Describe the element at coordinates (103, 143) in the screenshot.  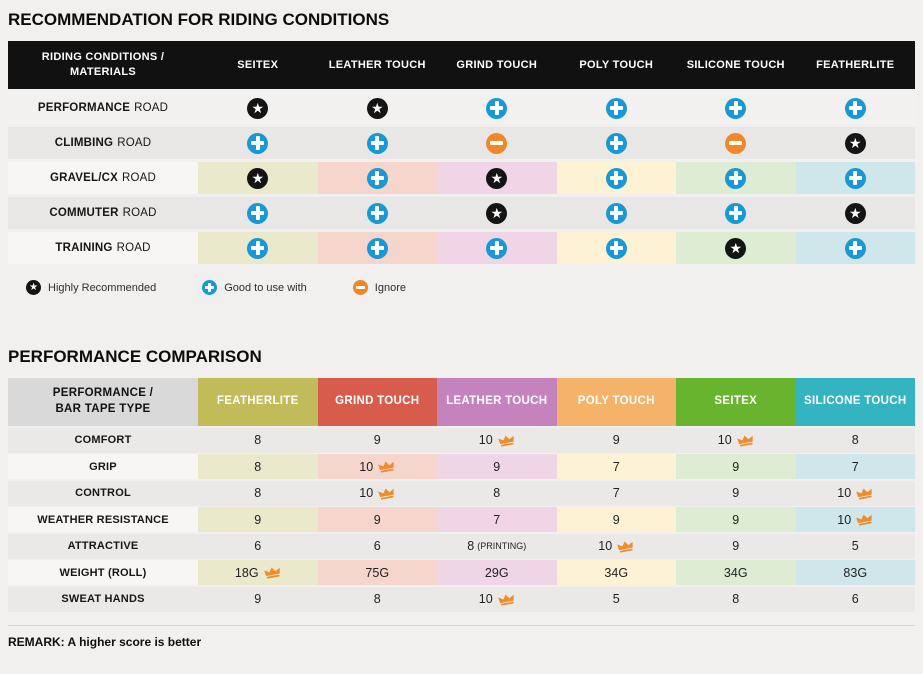
I see `row-label: CLIMBING ROAD` at that location.